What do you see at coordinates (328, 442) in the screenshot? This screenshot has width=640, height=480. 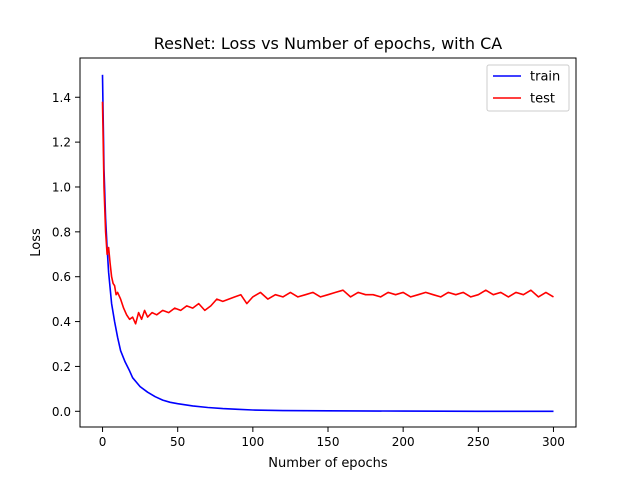 I see `x-tick-label: 150` at bounding box center [328, 442].